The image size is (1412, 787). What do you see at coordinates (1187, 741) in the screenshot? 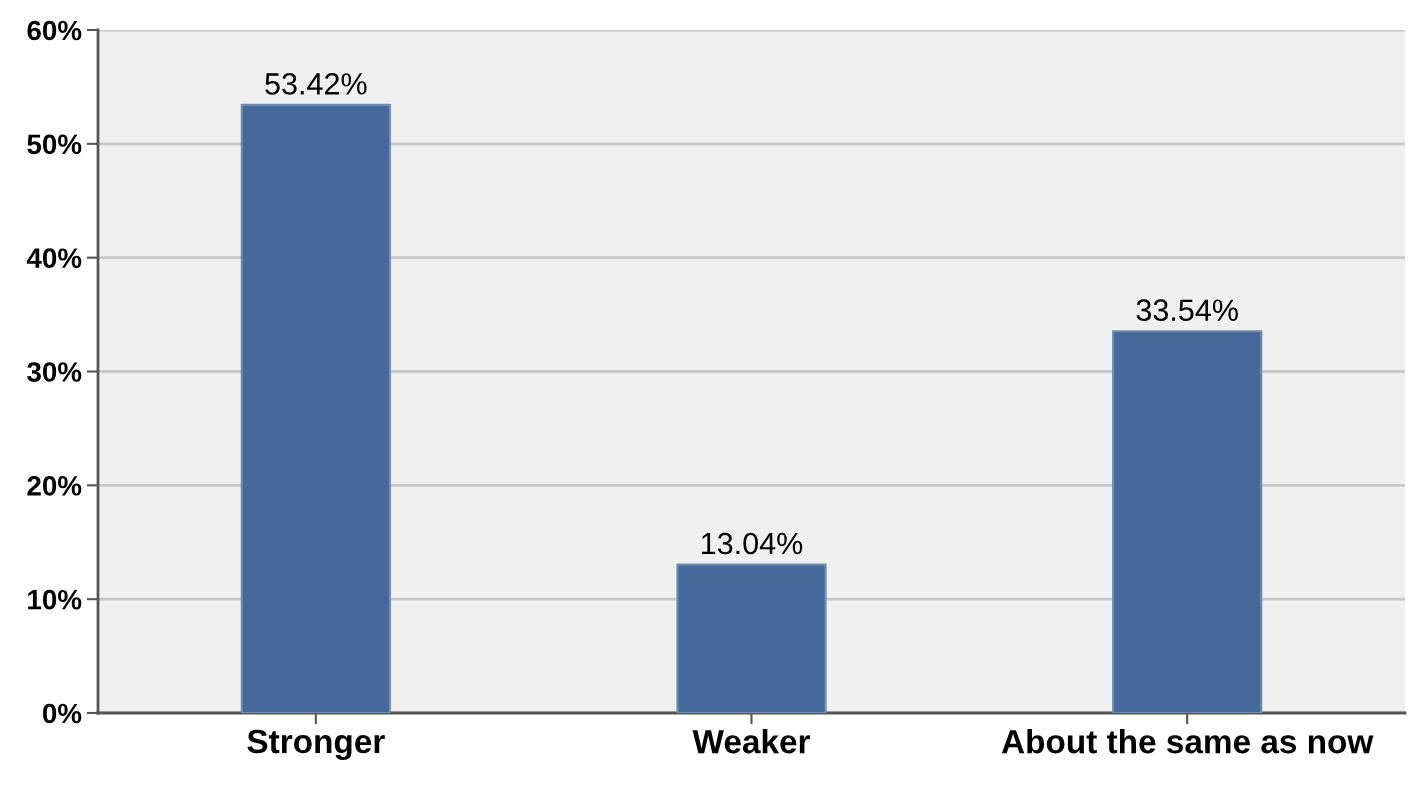
I see `x-tick-label: About the same as now` at bounding box center [1187, 741].